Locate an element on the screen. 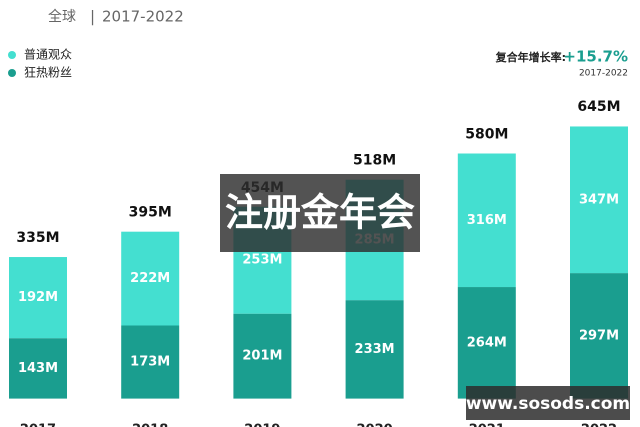  total-label: 335M is located at coordinates (37, 238).